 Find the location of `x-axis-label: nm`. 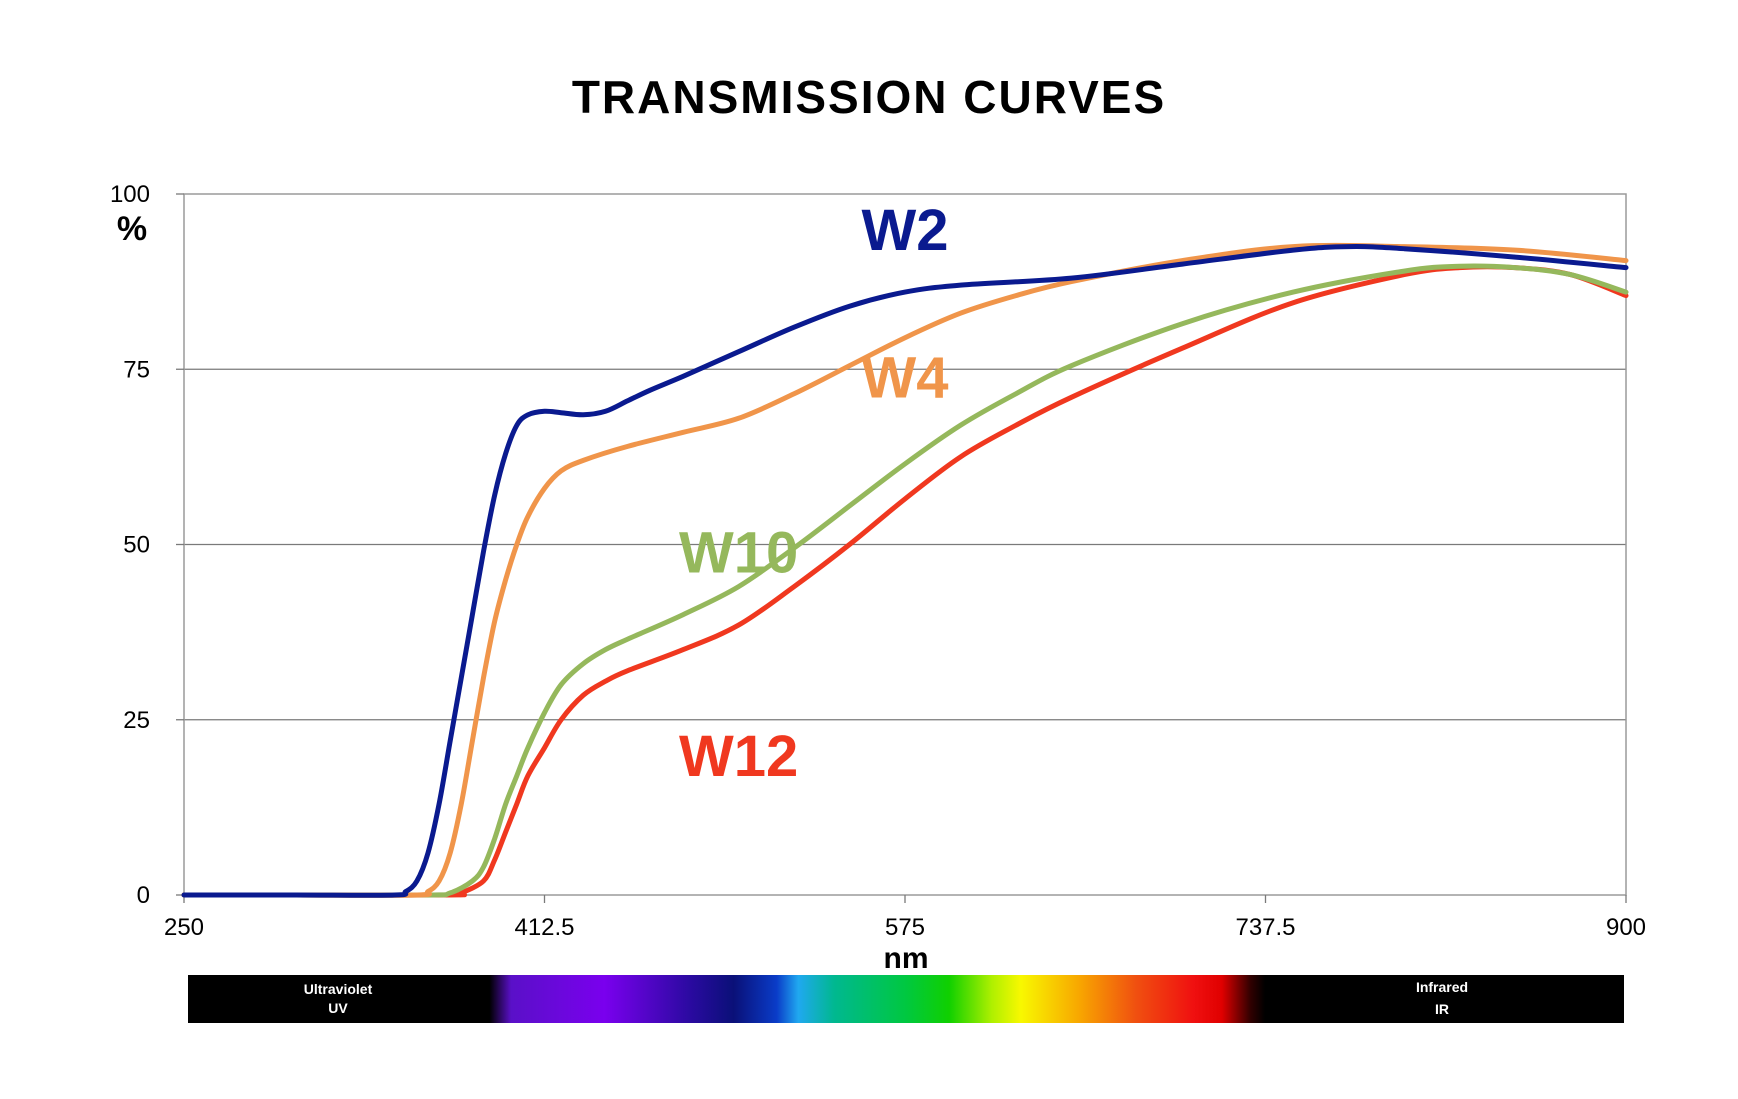

x-axis-label: nm is located at coordinates (906, 958).